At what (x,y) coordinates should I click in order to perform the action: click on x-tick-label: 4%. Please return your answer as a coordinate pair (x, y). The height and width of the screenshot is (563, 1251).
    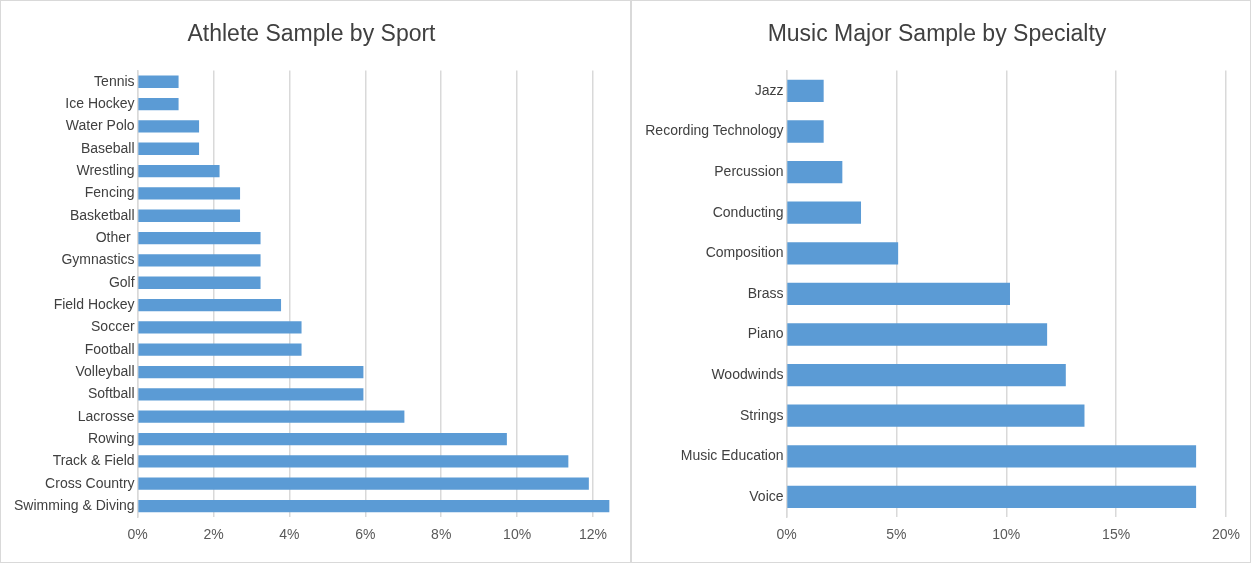
    Looking at the image, I should click on (289, 534).